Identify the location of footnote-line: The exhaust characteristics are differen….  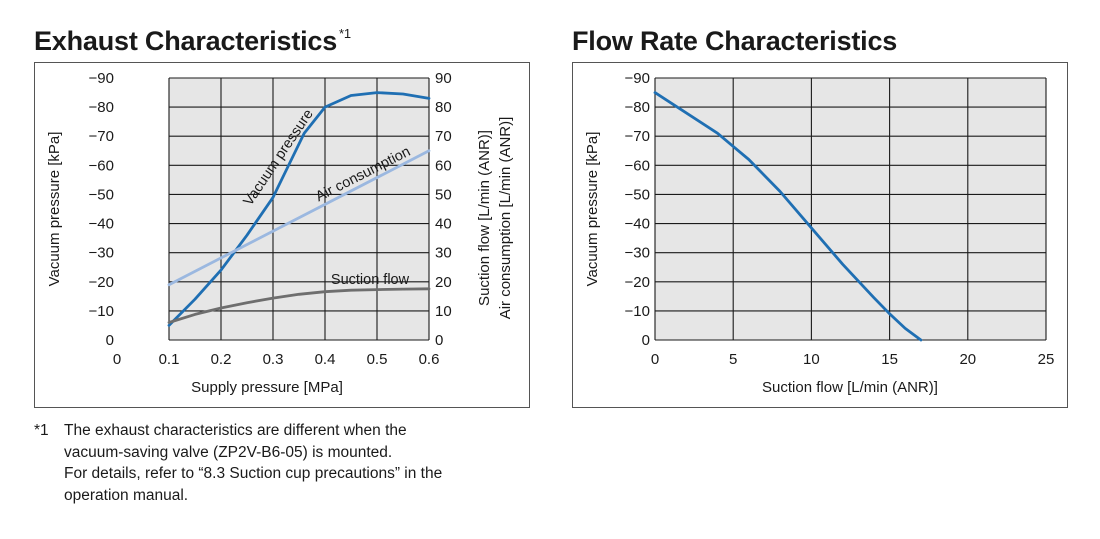
(235, 430).